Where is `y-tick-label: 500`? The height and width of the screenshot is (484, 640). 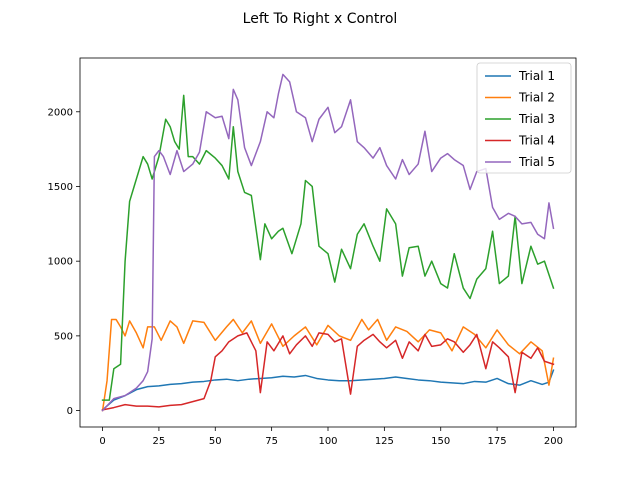
y-tick-label: 500 is located at coordinates (63, 336).